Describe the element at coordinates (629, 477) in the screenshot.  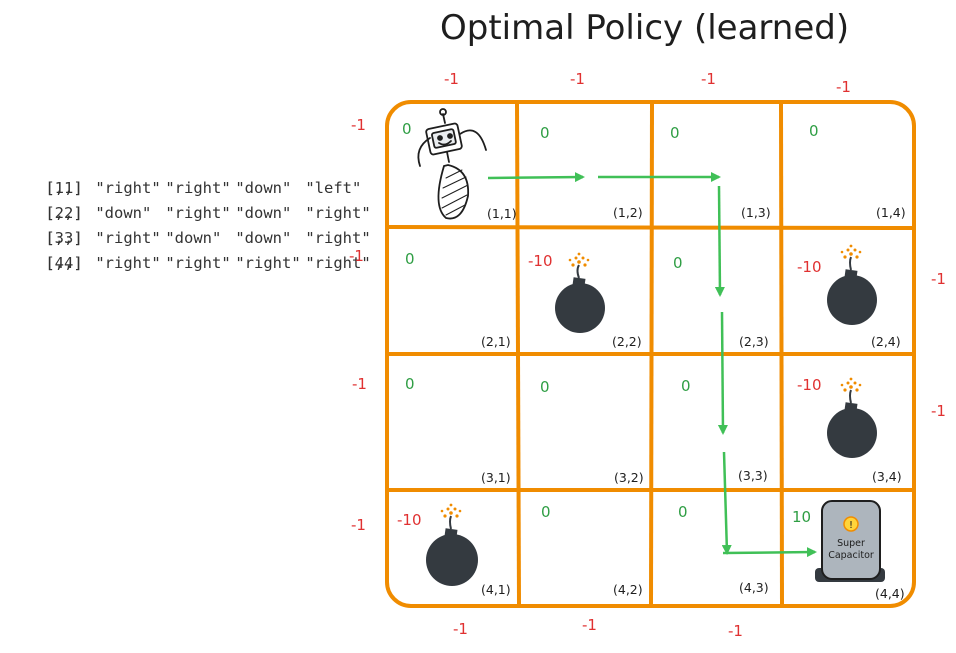
I see `coord-3-2: (3,2)` at that location.